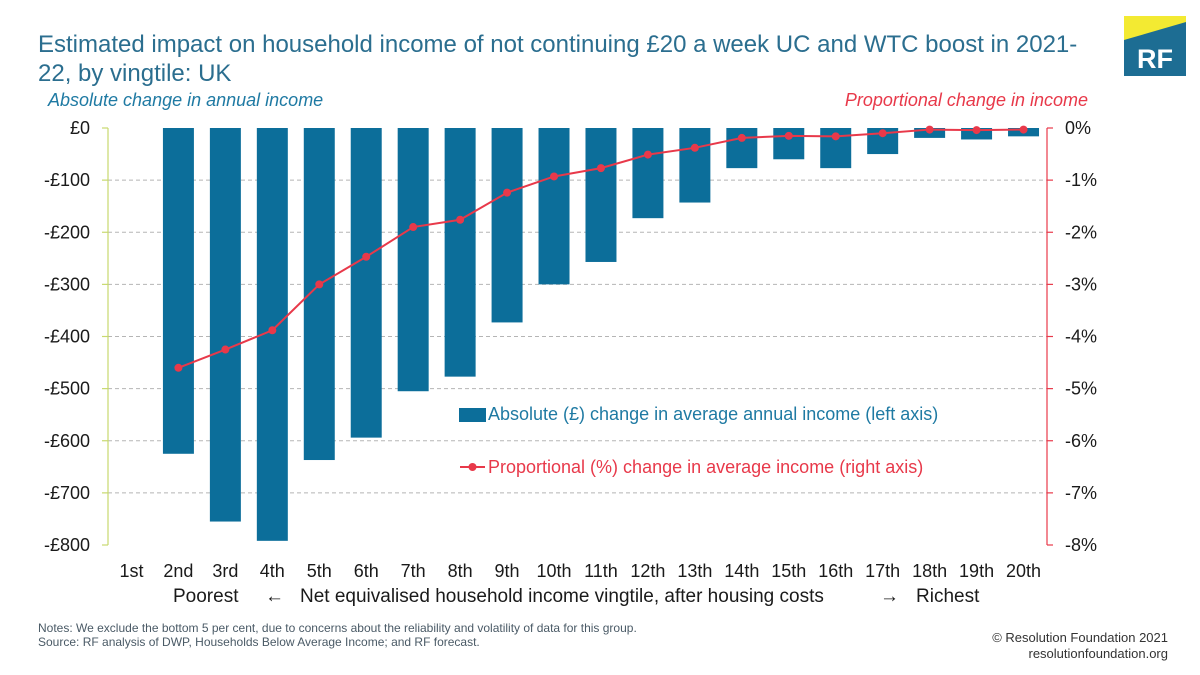 The width and height of the screenshot is (1200, 675). Describe the element at coordinates (1080, 637) in the screenshot. I see `copyright-text: © Resolution Foundation 2021` at that location.